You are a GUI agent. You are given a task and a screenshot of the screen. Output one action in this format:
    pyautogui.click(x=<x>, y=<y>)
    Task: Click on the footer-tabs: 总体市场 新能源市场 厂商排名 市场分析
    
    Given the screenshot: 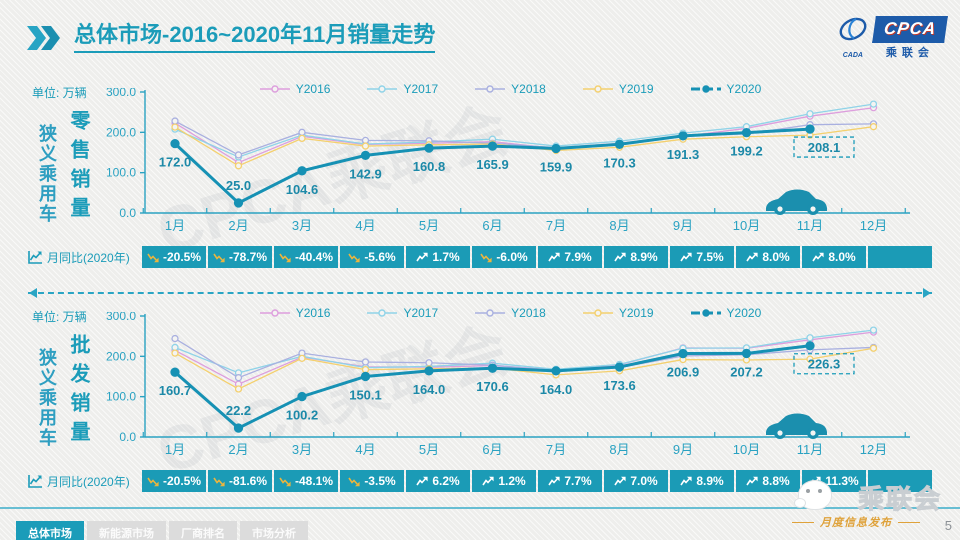 What is the action you would take?
    pyautogui.click(x=162, y=530)
    